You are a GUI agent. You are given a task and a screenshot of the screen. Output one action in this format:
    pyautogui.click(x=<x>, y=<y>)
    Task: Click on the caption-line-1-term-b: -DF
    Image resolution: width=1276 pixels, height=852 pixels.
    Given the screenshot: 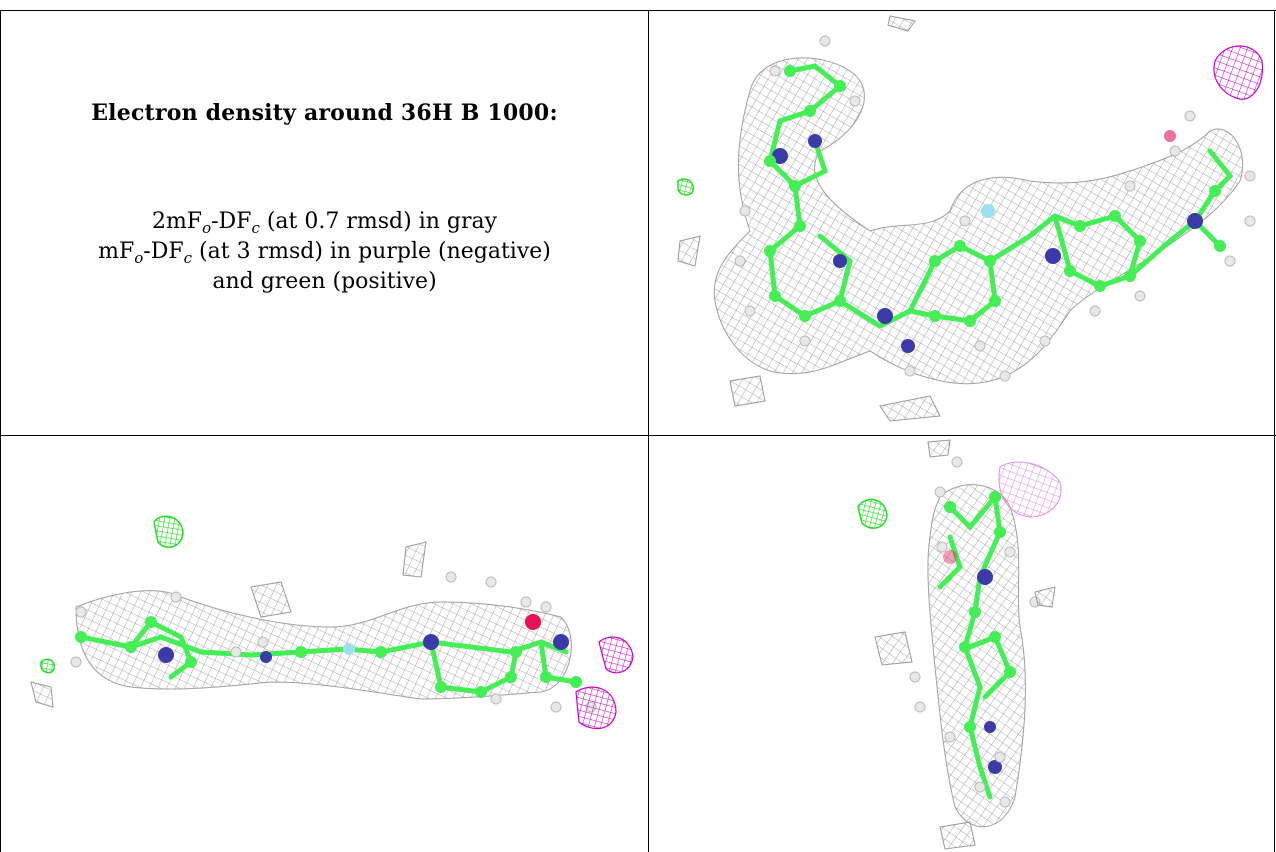 What is the action you would take?
    pyautogui.click(x=231, y=221)
    